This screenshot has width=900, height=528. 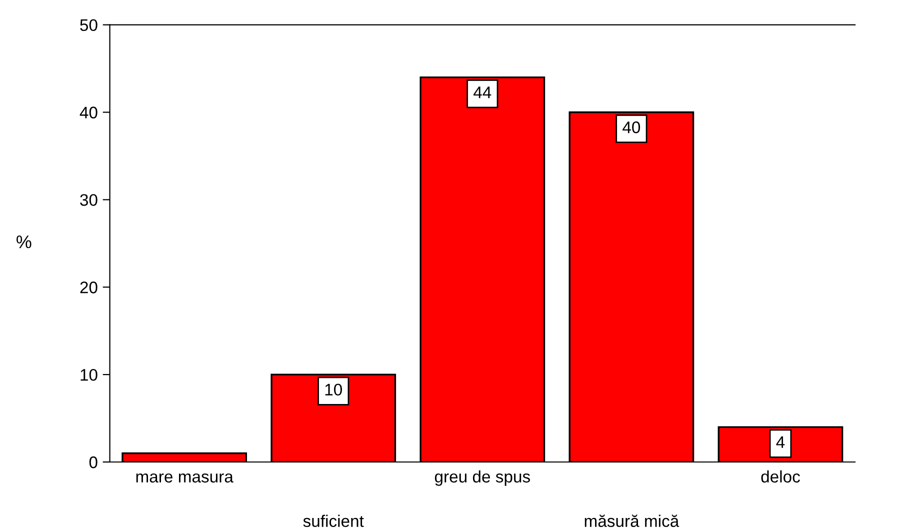 What do you see at coordinates (333, 390) in the screenshot?
I see `data-label: 10` at bounding box center [333, 390].